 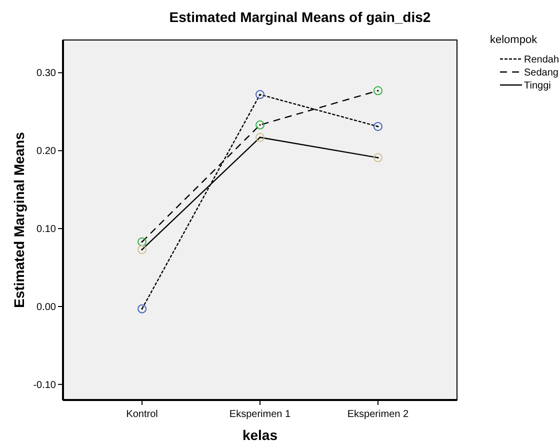 What do you see at coordinates (46, 230) in the screenshot?
I see `y-tick-label: 0.10` at bounding box center [46, 230].